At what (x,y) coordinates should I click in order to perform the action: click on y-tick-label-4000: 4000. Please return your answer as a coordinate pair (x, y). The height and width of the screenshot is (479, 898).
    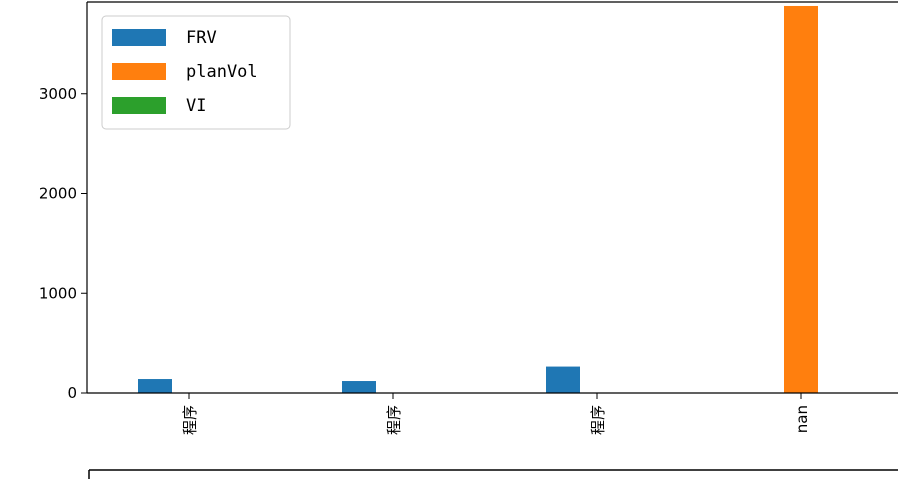
    Looking at the image, I should click on (58, 1).